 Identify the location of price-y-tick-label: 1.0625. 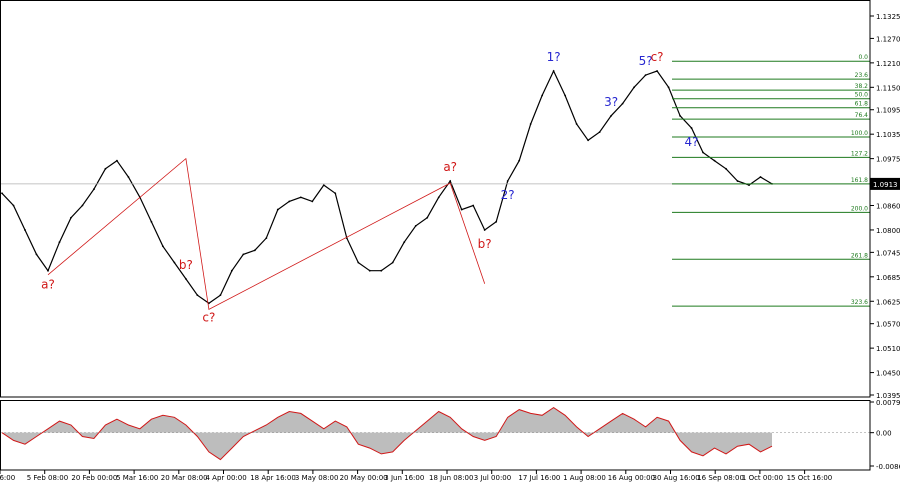
(888, 302).